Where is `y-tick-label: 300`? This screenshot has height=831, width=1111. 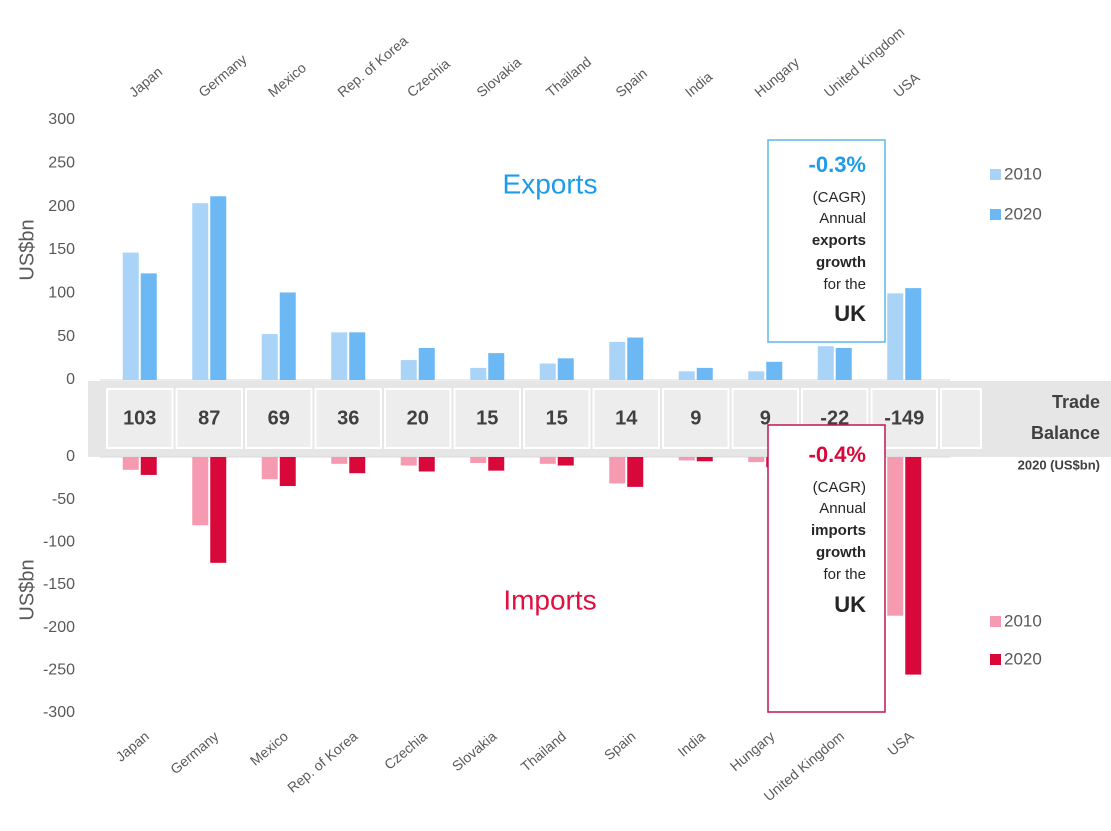 y-tick-label: 300 is located at coordinates (61, 119).